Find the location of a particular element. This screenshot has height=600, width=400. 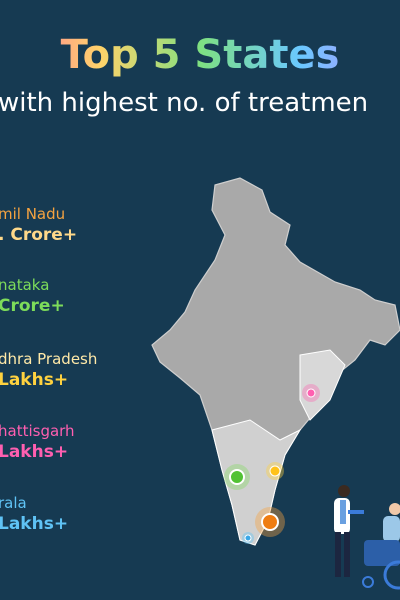

state-count: Crore+ is located at coordinates (32, 306).